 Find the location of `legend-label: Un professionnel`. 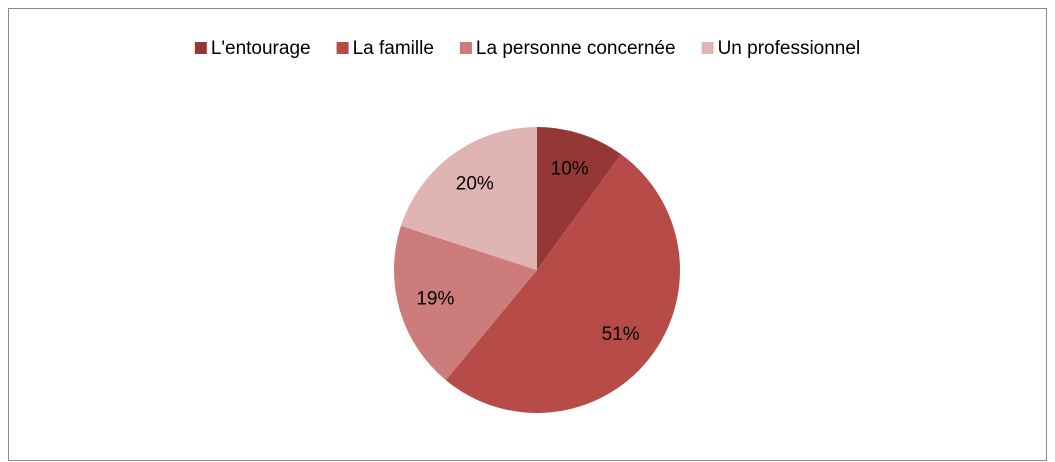

legend-label: Un professionnel is located at coordinates (789, 48).